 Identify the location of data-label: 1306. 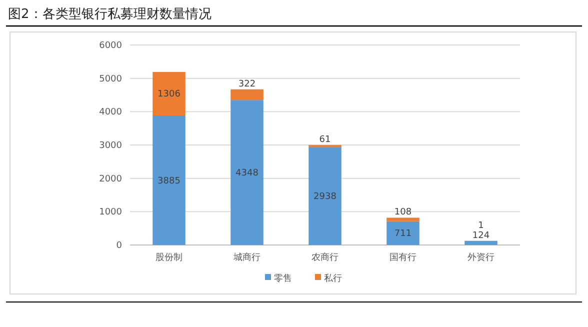
(169, 95).